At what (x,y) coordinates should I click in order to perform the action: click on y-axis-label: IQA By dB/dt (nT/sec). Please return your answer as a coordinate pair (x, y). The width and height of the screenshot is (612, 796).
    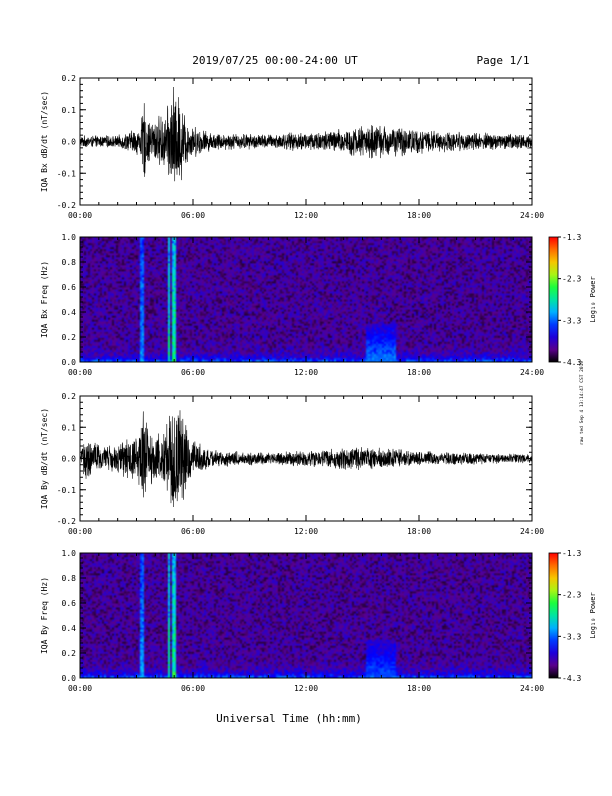
    Looking at the image, I should click on (44, 458).